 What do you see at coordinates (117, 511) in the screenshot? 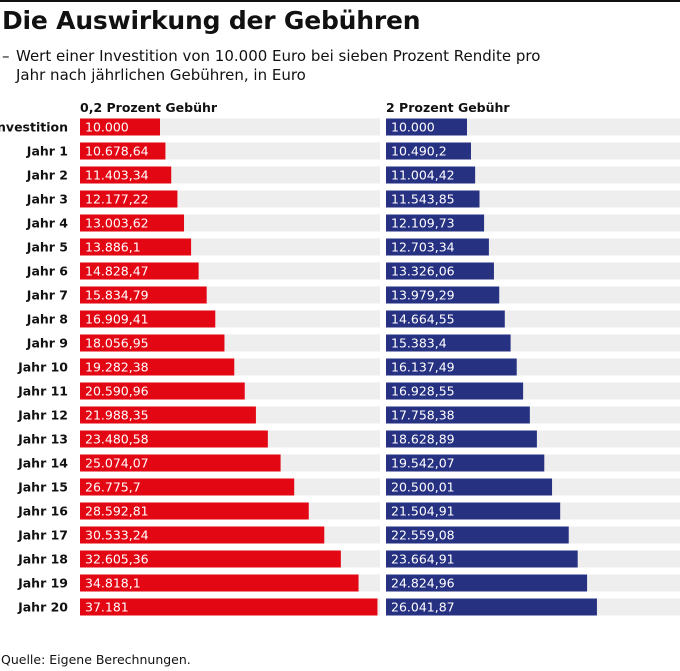
I see `data-label: 28.592,81` at bounding box center [117, 511].